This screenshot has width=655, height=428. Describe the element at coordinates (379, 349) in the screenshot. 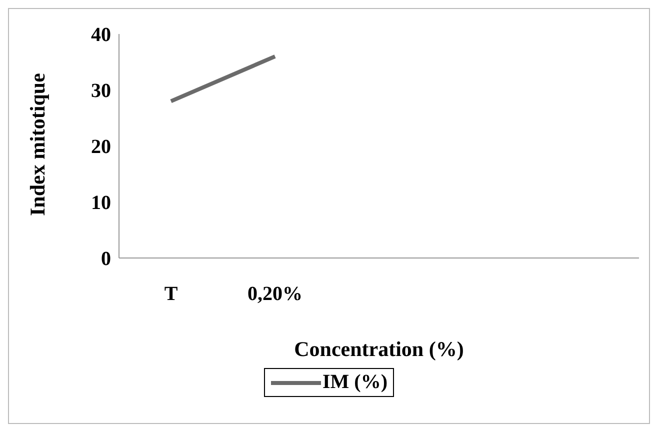

I see `x-axis-title: Concentration (%)` at that location.